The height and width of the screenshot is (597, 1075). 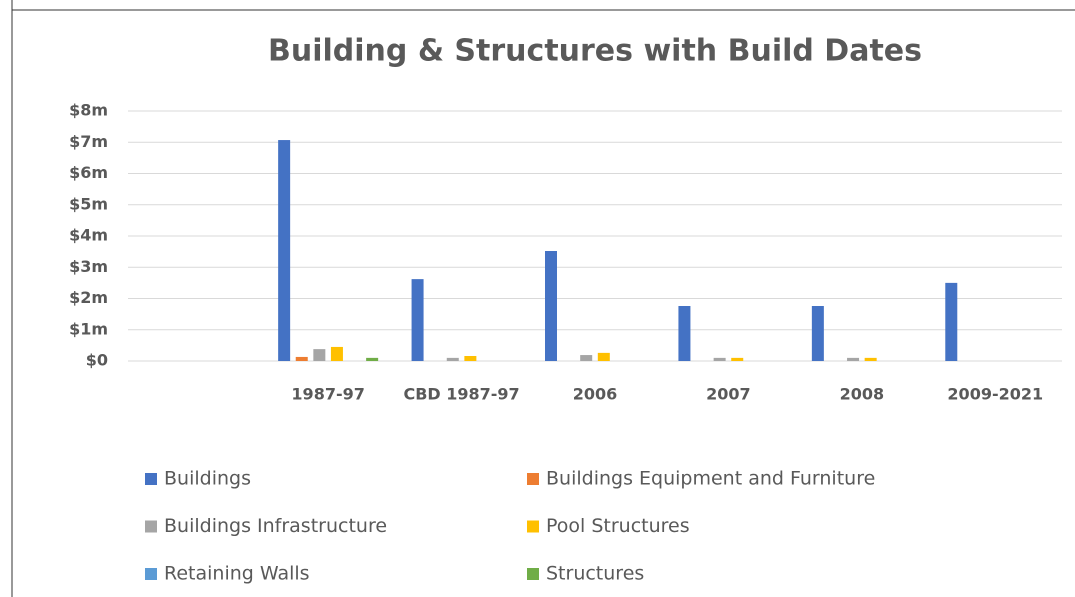 What do you see at coordinates (275, 526) in the screenshot?
I see `legend-label: Buildings Infrastructure` at bounding box center [275, 526].